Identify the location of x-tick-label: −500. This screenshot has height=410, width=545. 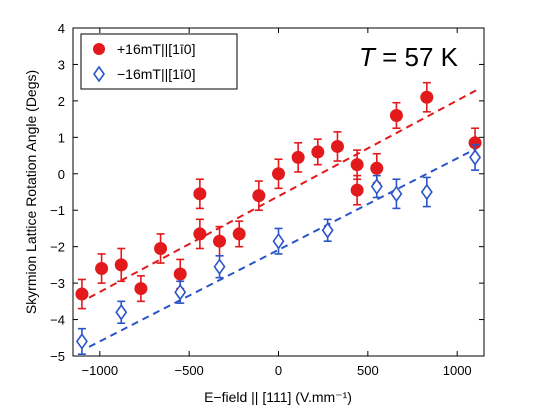
(189, 370).